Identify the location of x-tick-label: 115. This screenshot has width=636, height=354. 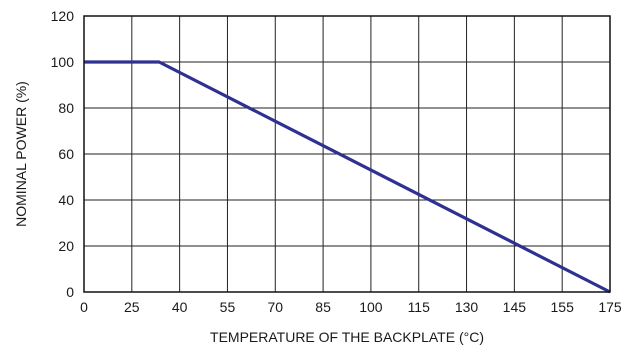
(419, 307).